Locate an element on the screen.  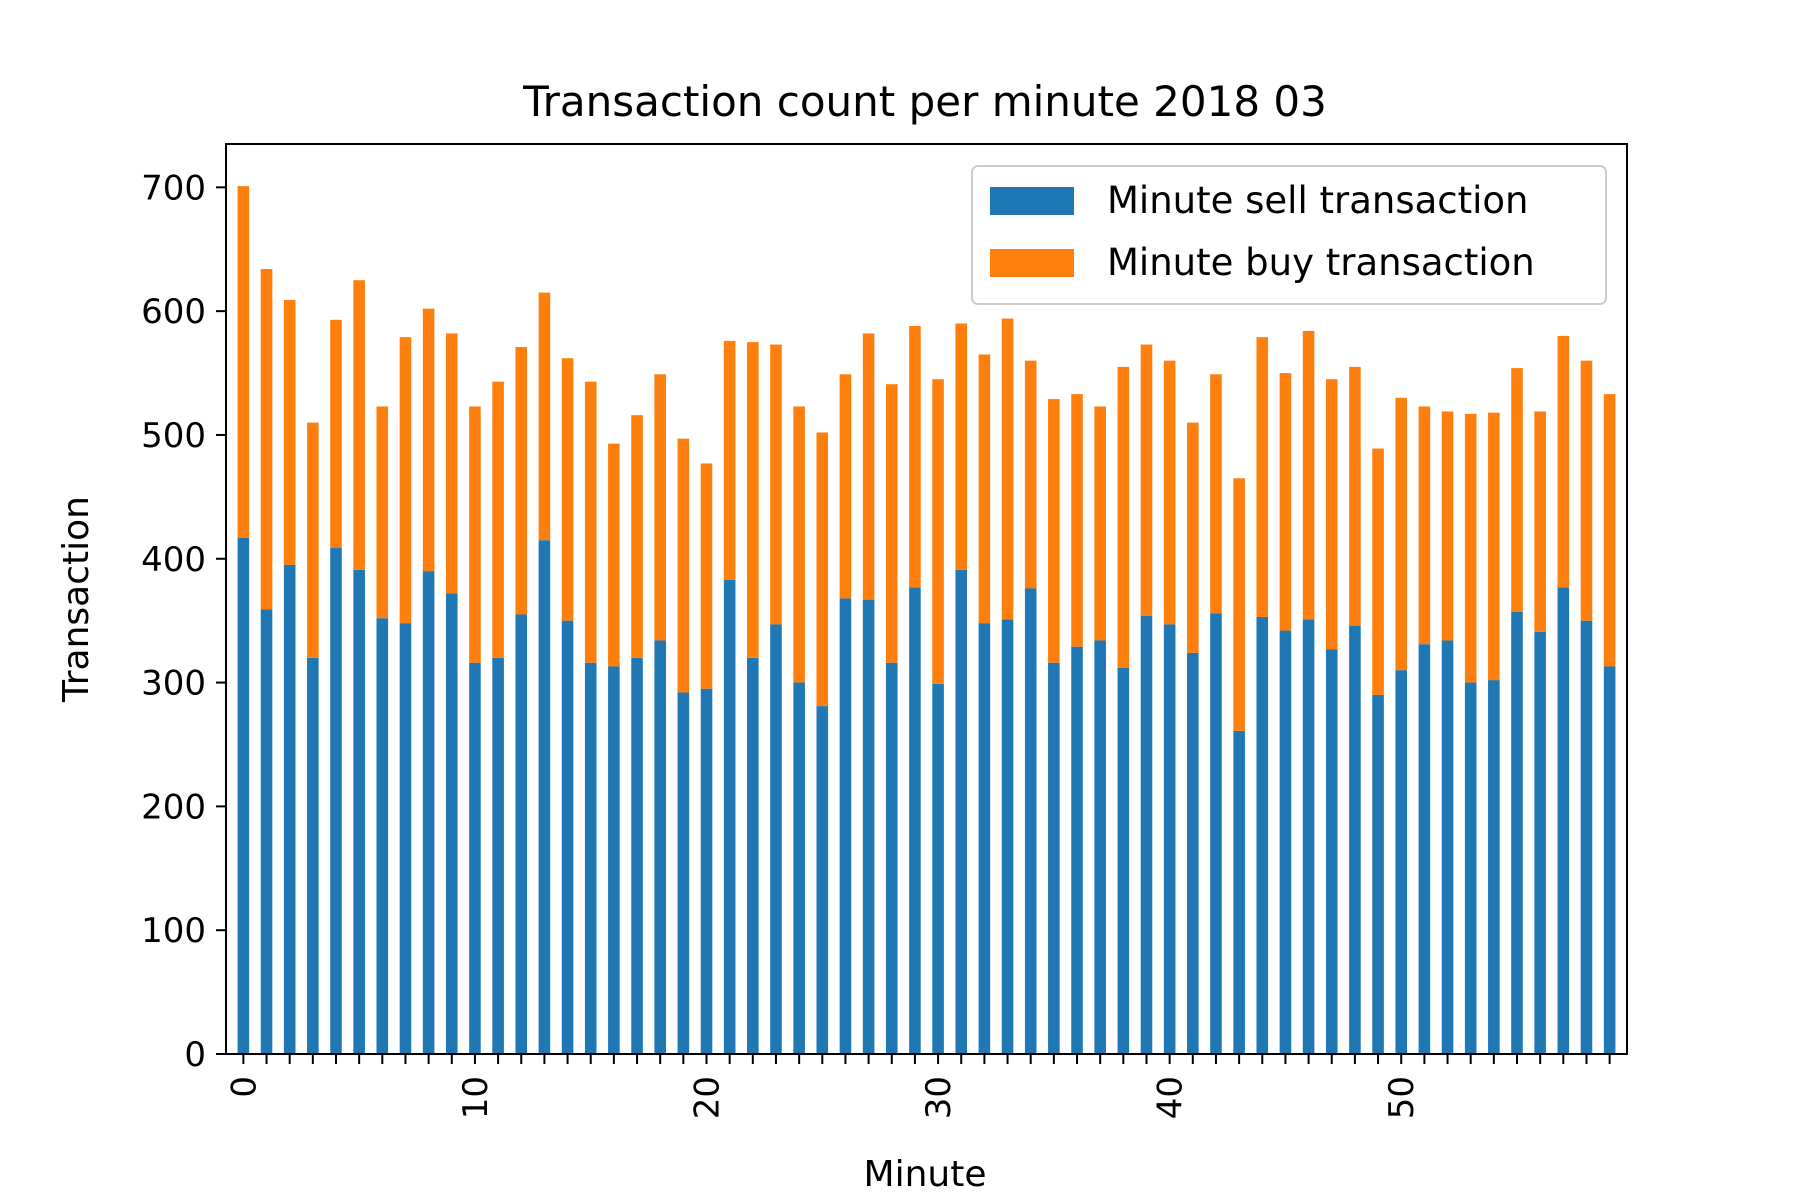
y-tick-label-300: 300 is located at coordinates (173, 684).